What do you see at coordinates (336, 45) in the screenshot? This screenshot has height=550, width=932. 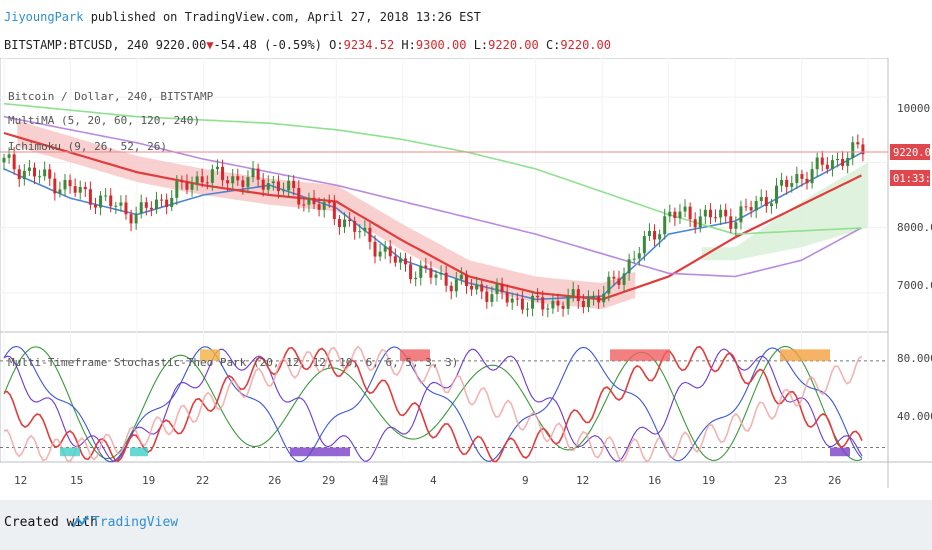 I see `open-label: O:` at bounding box center [336, 45].